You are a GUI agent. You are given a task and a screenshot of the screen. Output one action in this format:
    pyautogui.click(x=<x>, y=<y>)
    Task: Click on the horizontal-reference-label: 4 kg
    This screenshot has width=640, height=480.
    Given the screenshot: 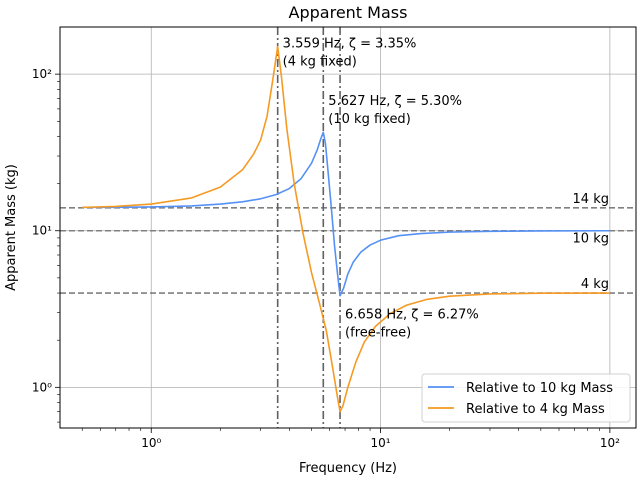 What is the action you would take?
    pyautogui.click(x=595, y=284)
    